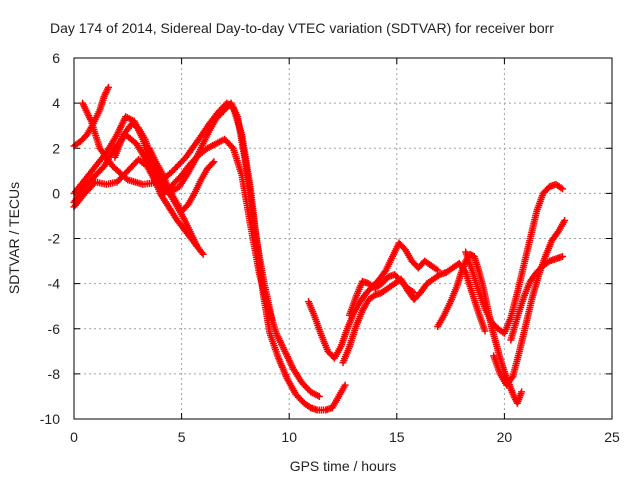 The image size is (640, 480). What do you see at coordinates (505, 437) in the screenshot?
I see `x-tick-label: 20` at bounding box center [505, 437].